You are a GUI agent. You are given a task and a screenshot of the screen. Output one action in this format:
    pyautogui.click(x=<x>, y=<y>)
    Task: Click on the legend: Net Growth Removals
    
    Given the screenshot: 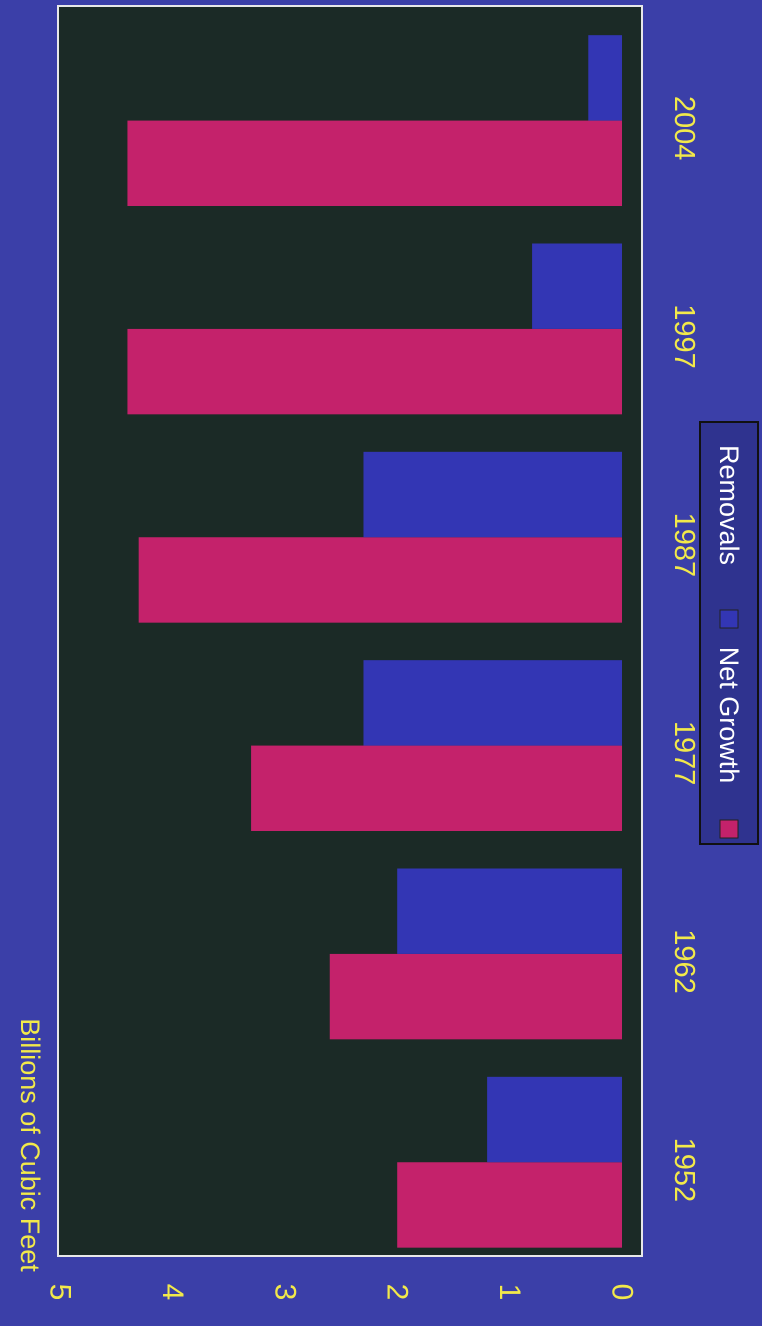 What is the action you would take?
    pyautogui.click(x=729, y=633)
    